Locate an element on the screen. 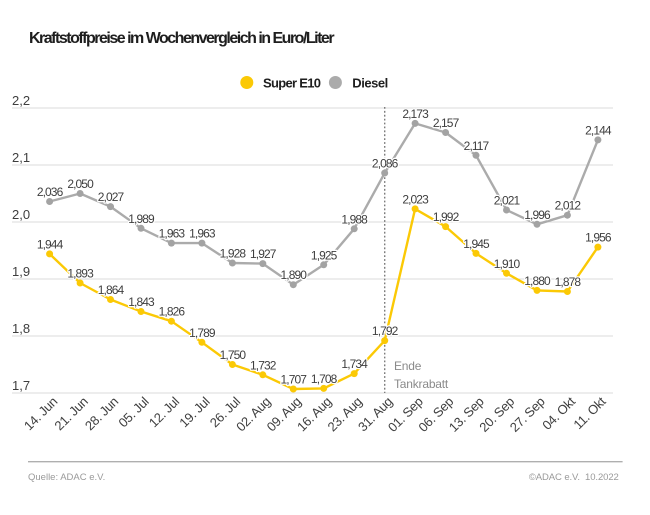 This screenshot has height=515, width=650. svg-text: 1,864 is located at coordinates (111, 290).